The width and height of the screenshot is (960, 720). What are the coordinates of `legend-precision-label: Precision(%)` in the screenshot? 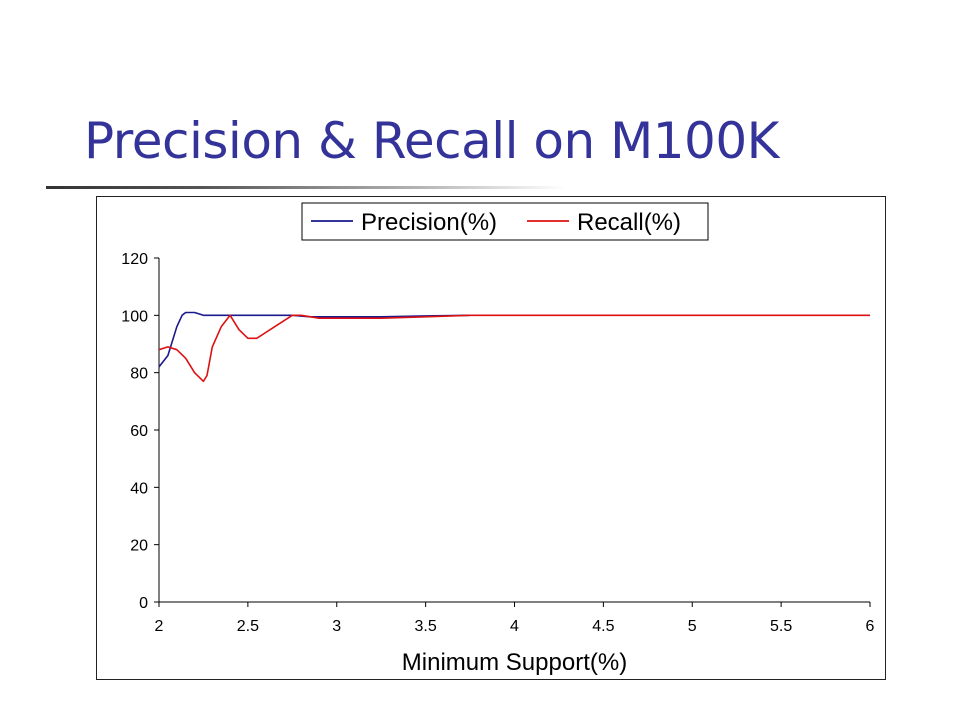 It's located at (429, 222).